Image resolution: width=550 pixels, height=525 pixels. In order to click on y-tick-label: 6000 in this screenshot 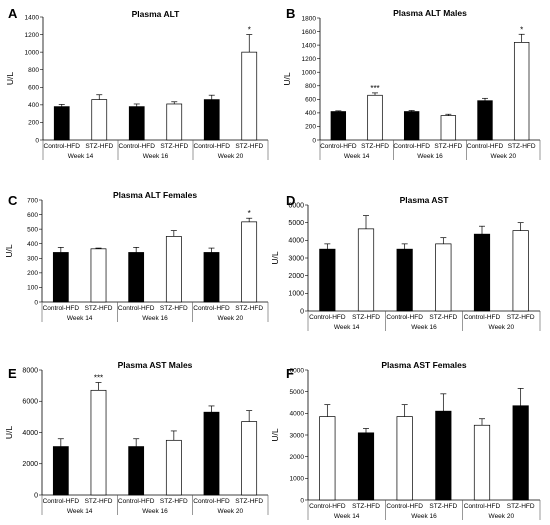, I will do `click(296, 205)`.